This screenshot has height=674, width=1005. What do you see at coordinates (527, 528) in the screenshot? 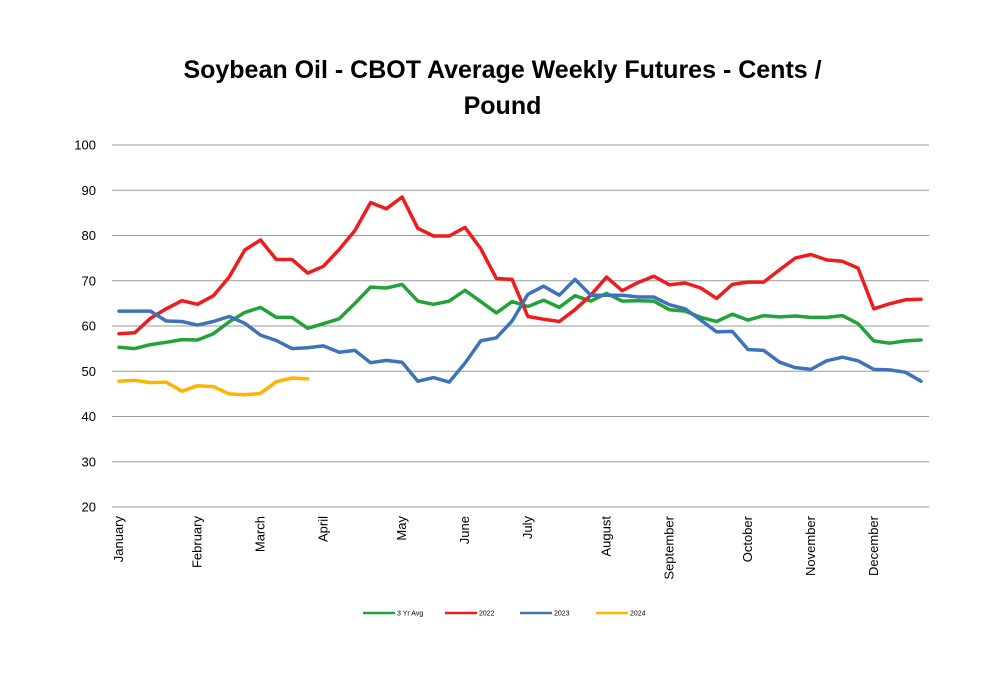
I see `x-month-label-july: July` at bounding box center [527, 528].